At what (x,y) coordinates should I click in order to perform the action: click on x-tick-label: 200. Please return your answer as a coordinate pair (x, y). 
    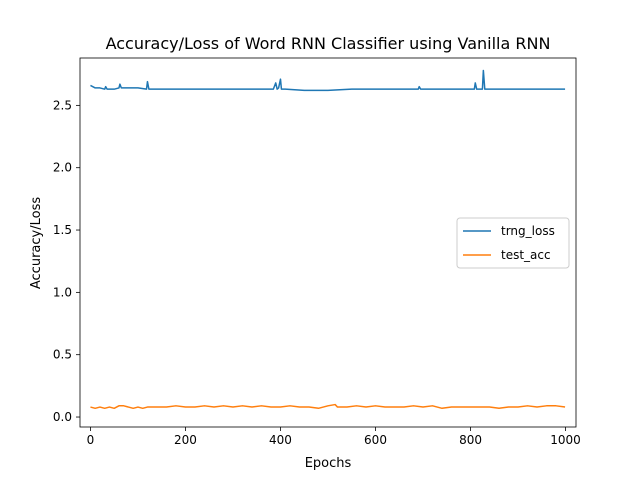
    Looking at the image, I should click on (185, 440).